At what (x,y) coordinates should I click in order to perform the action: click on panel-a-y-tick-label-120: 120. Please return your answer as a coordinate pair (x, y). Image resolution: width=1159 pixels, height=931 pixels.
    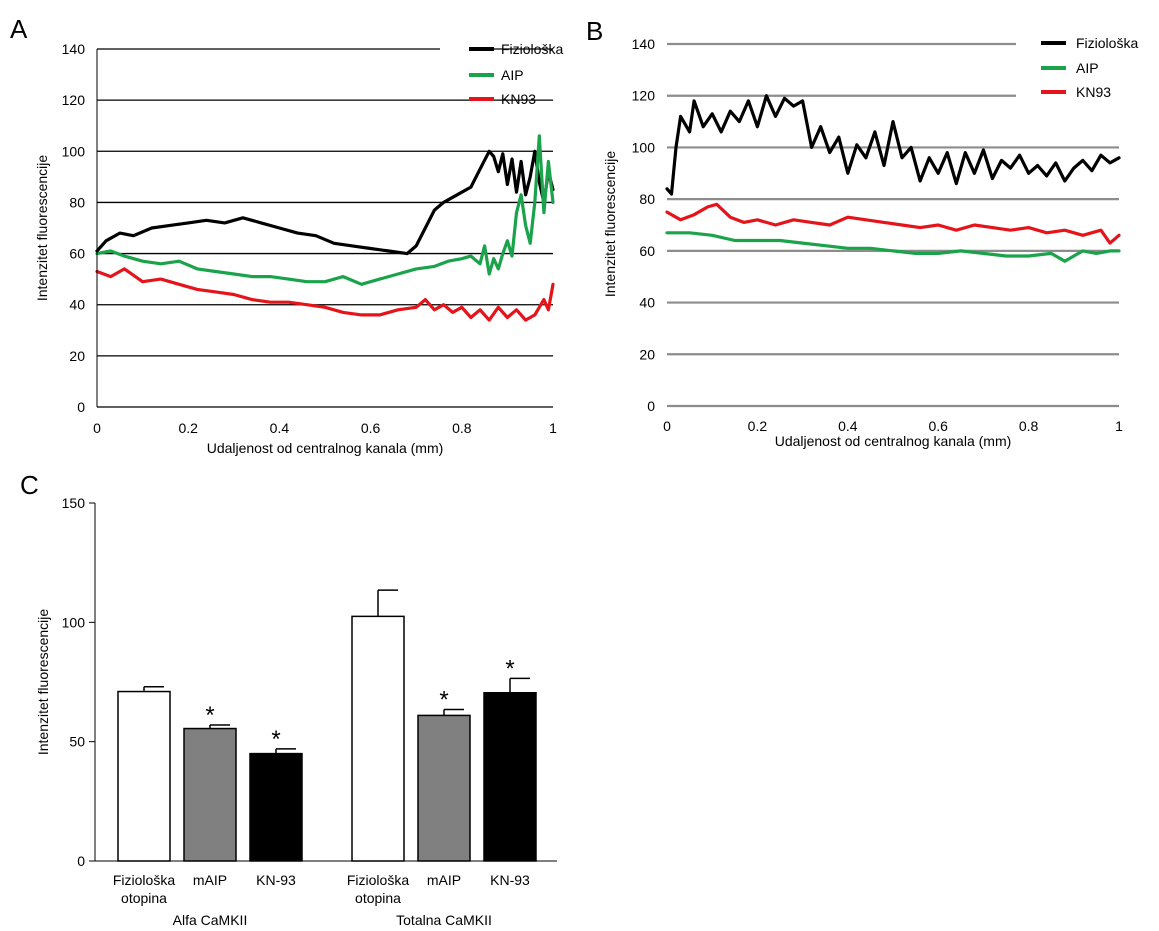
    Looking at the image, I should click on (74, 100).